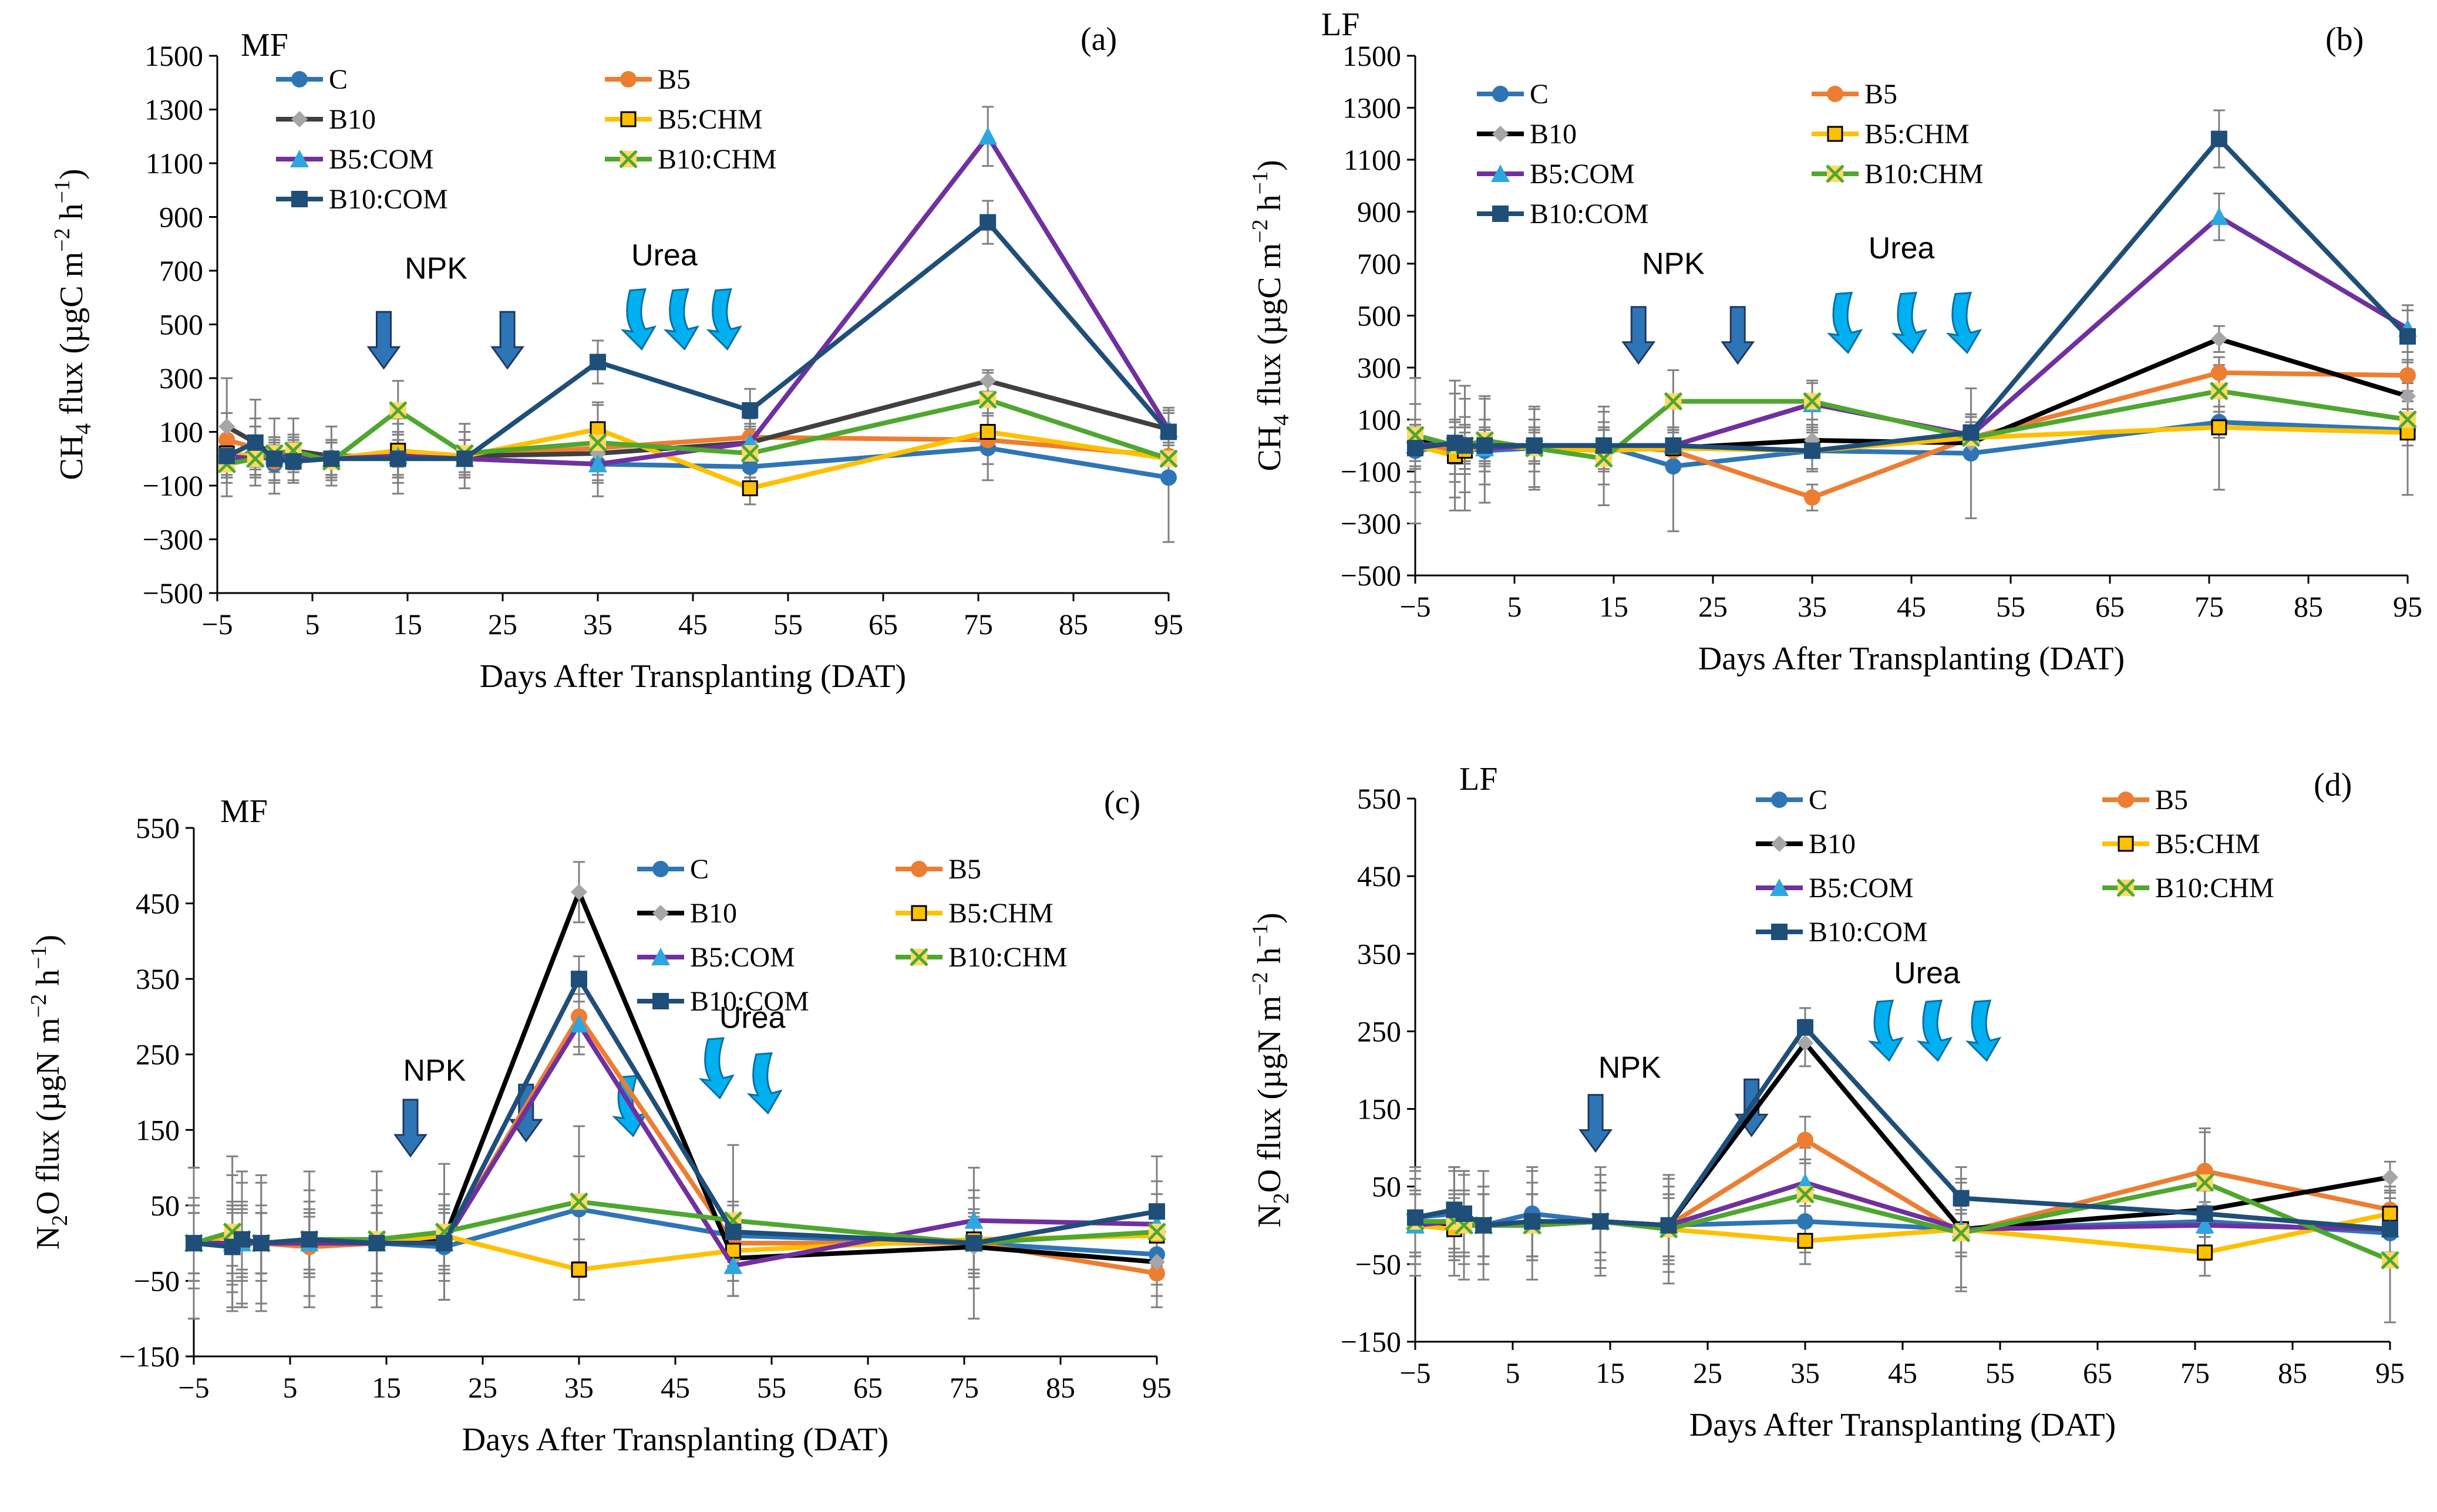 Image resolution: width=2437 pixels, height=1512 pixels. Describe the element at coordinates (71, 174) in the screenshot. I see `y-axis-title-part: )` at that location.